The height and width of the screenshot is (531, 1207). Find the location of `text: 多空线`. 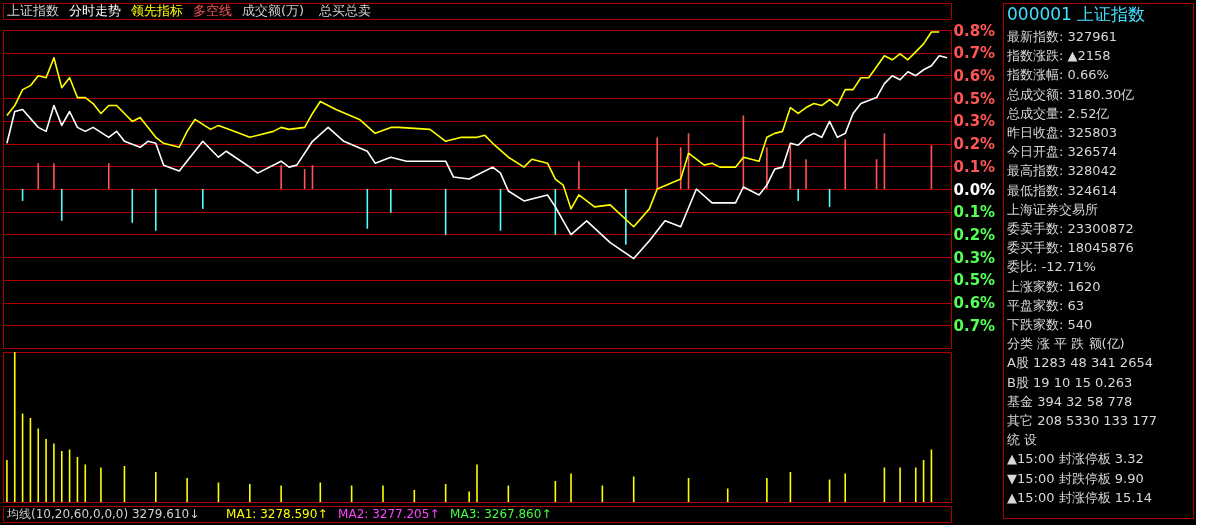

text: 多空线 is located at coordinates (212, 10).